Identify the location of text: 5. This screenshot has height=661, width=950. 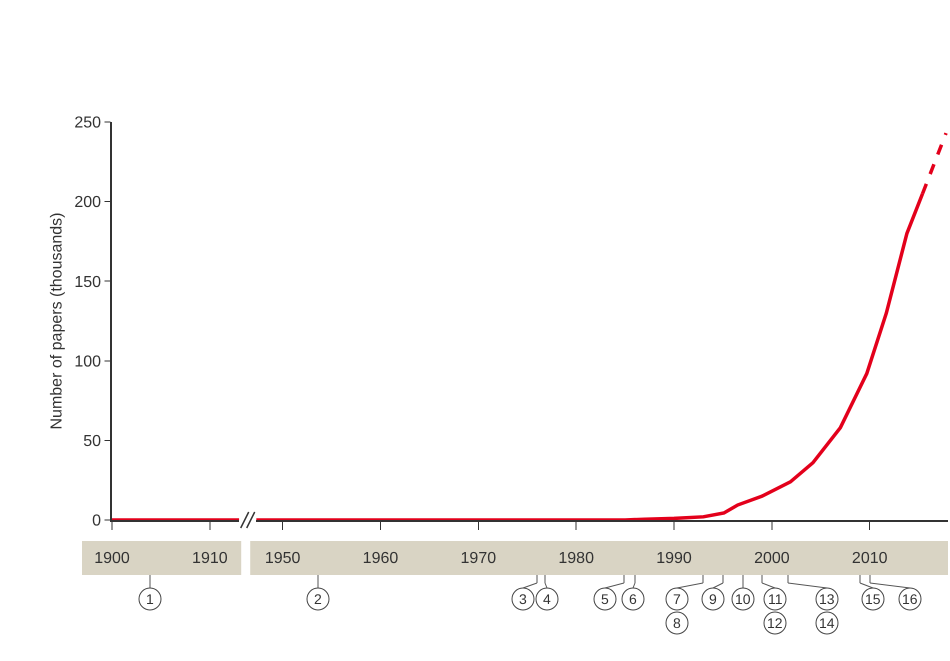
(605, 599).